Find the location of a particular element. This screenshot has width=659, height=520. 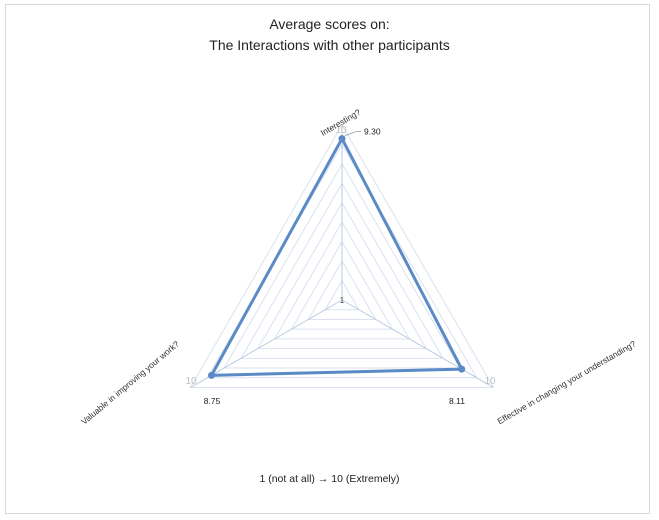

value-label: 8.11 is located at coordinates (457, 401).